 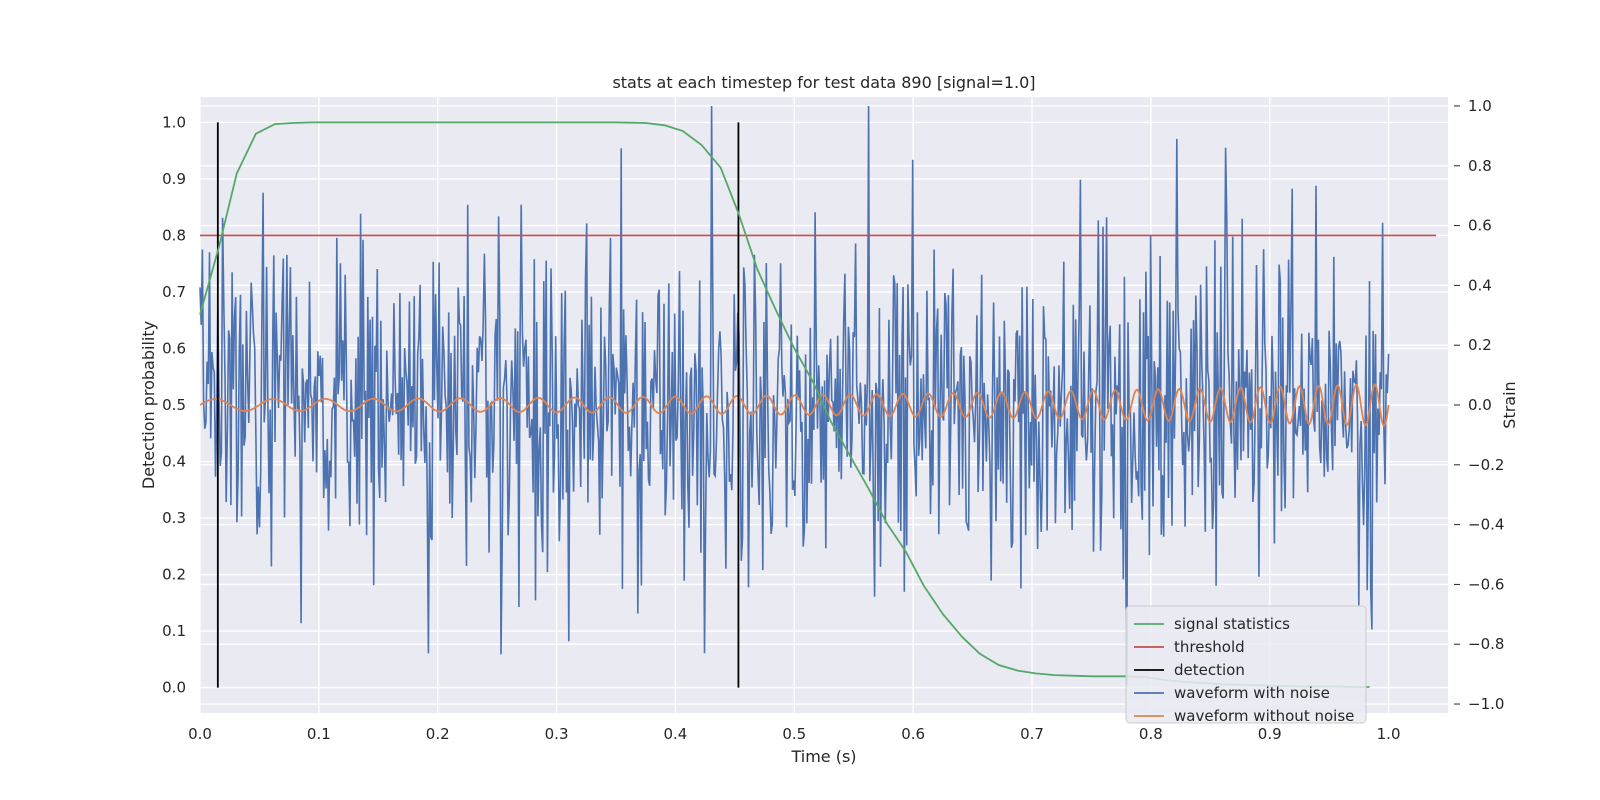 What do you see at coordinates (1480, 106) in the screenshot?
I see `y-right-tick-label: 1.0` at bounding box center [1480, 106].